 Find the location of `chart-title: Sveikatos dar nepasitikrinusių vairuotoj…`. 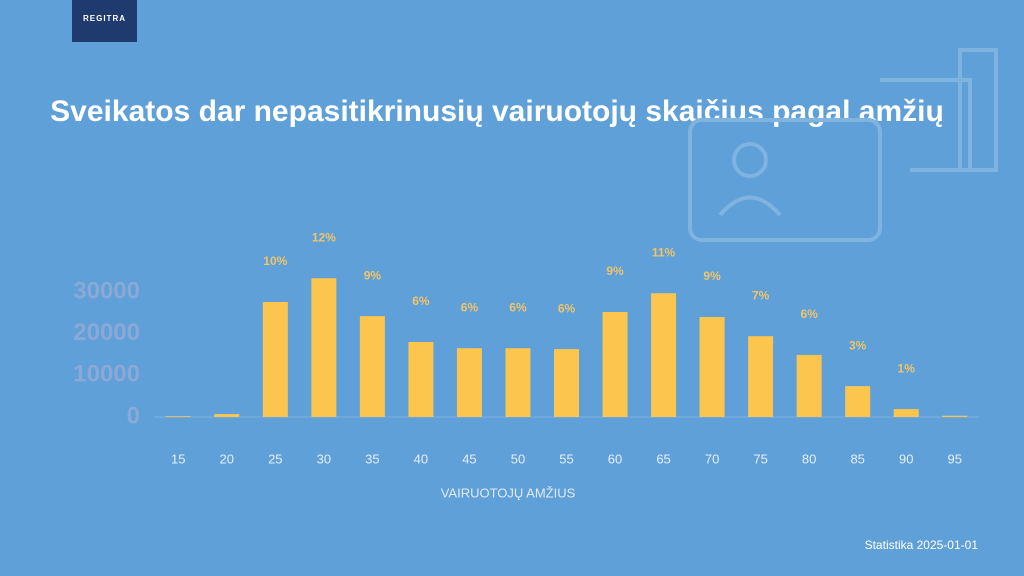

chart-title: Sveikatos dar nepasitikrinusių vairuotoj… is located at coordinates (497, 111).